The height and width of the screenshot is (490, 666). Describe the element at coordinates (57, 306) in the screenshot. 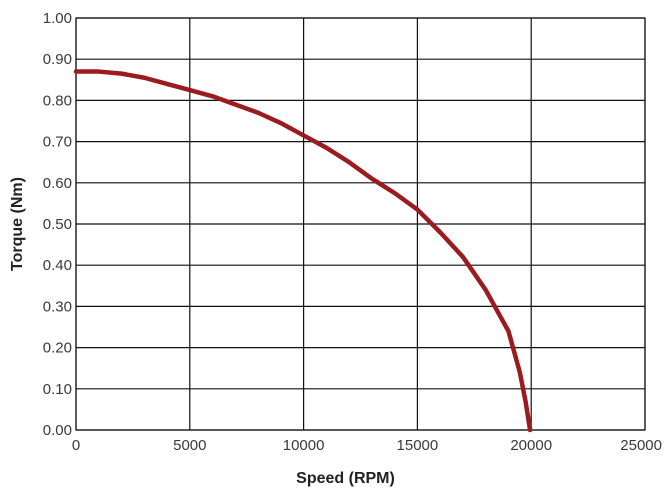

I see `y-tick-label: 0.30` at that location.